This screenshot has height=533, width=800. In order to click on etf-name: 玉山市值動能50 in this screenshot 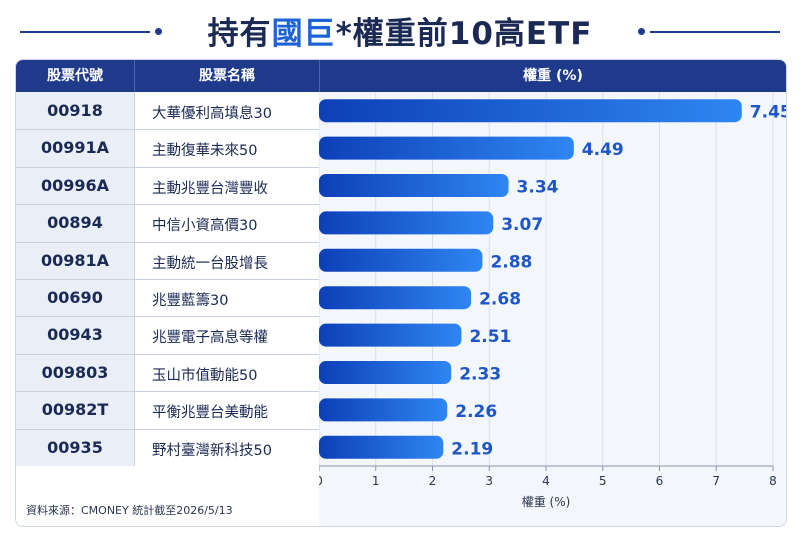, I will do `click(205, 375)`.